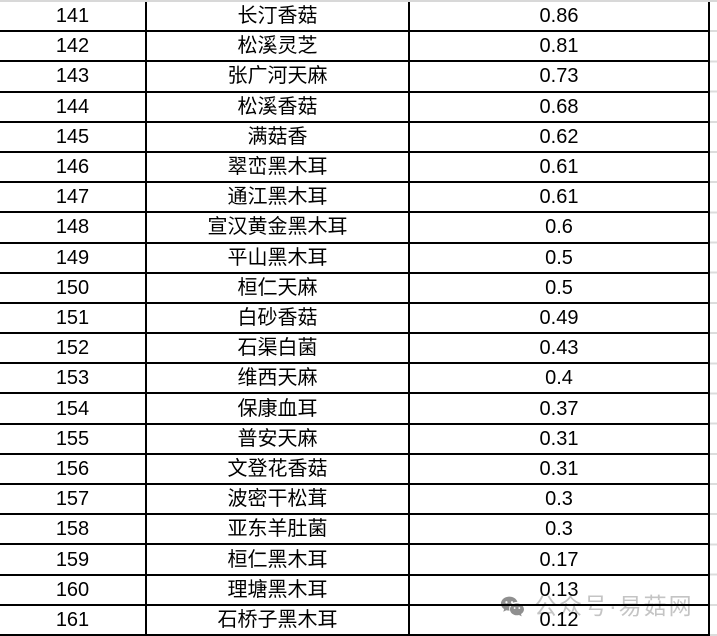 The width and height of the screenshot is (717, 636). I want to click on cell-rank: 158, so click(72, 529).